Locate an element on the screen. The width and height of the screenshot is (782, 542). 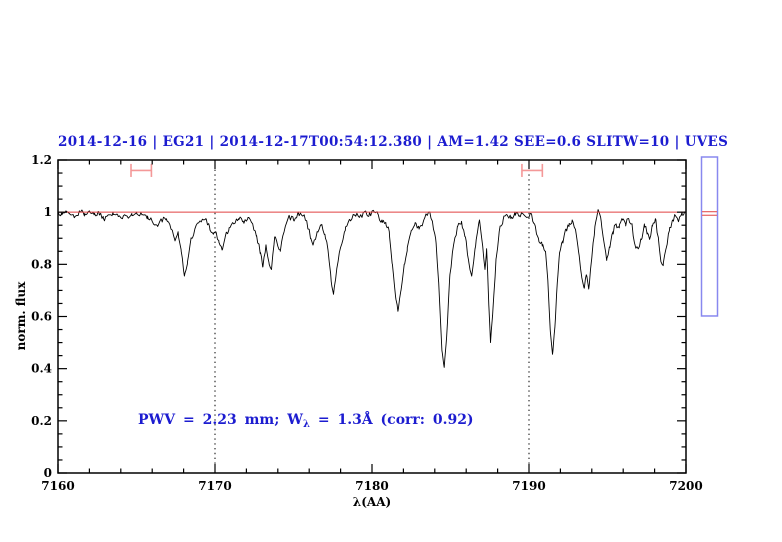
pwv-annotation-lambda-subscript: λ is located at coordinates (306, 424).